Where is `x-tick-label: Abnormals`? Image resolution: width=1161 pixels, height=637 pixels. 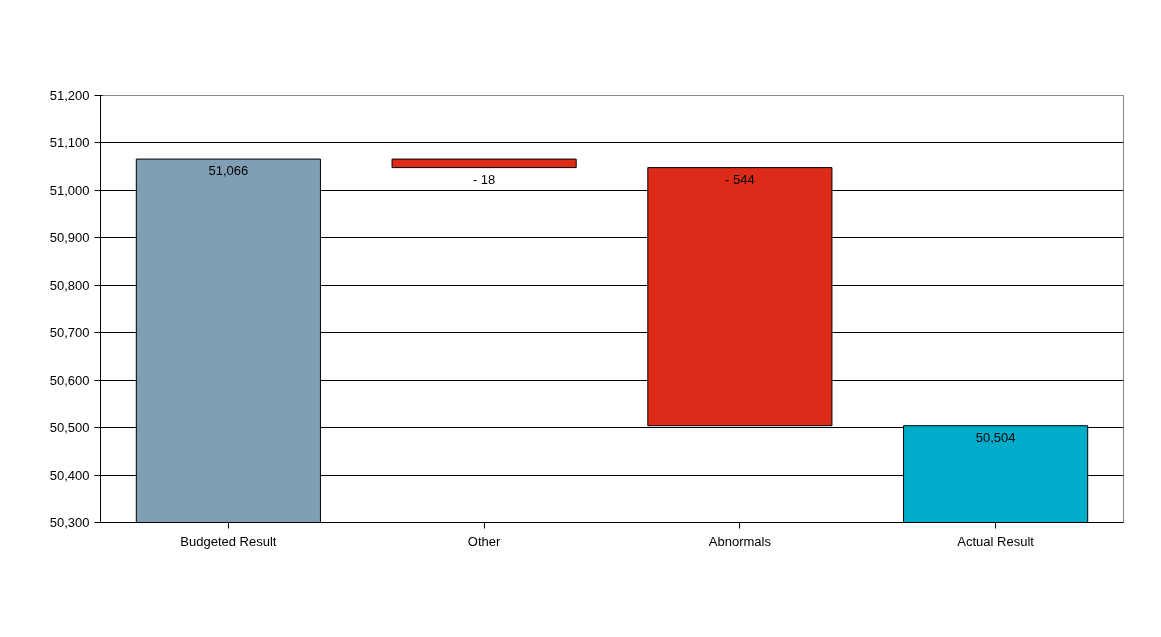
x-tick-label: Abnormals is located at coordinates (740, 541).